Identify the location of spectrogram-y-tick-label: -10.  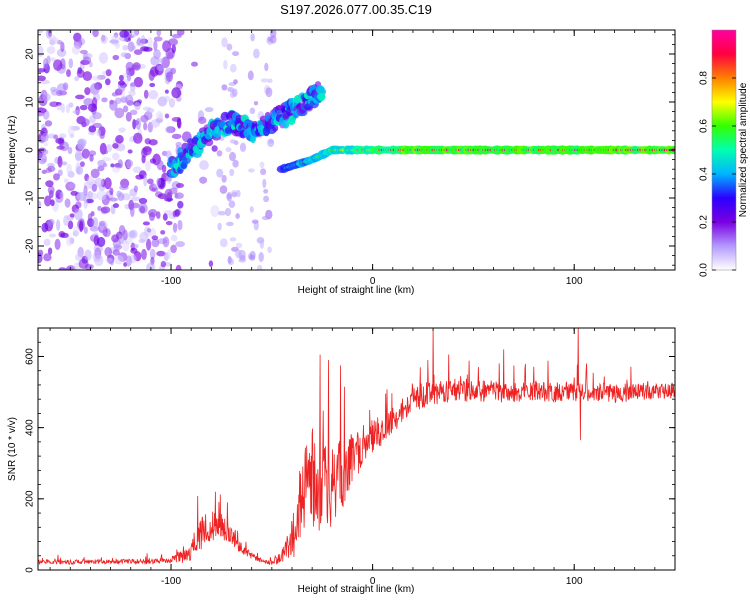
(30, 197).